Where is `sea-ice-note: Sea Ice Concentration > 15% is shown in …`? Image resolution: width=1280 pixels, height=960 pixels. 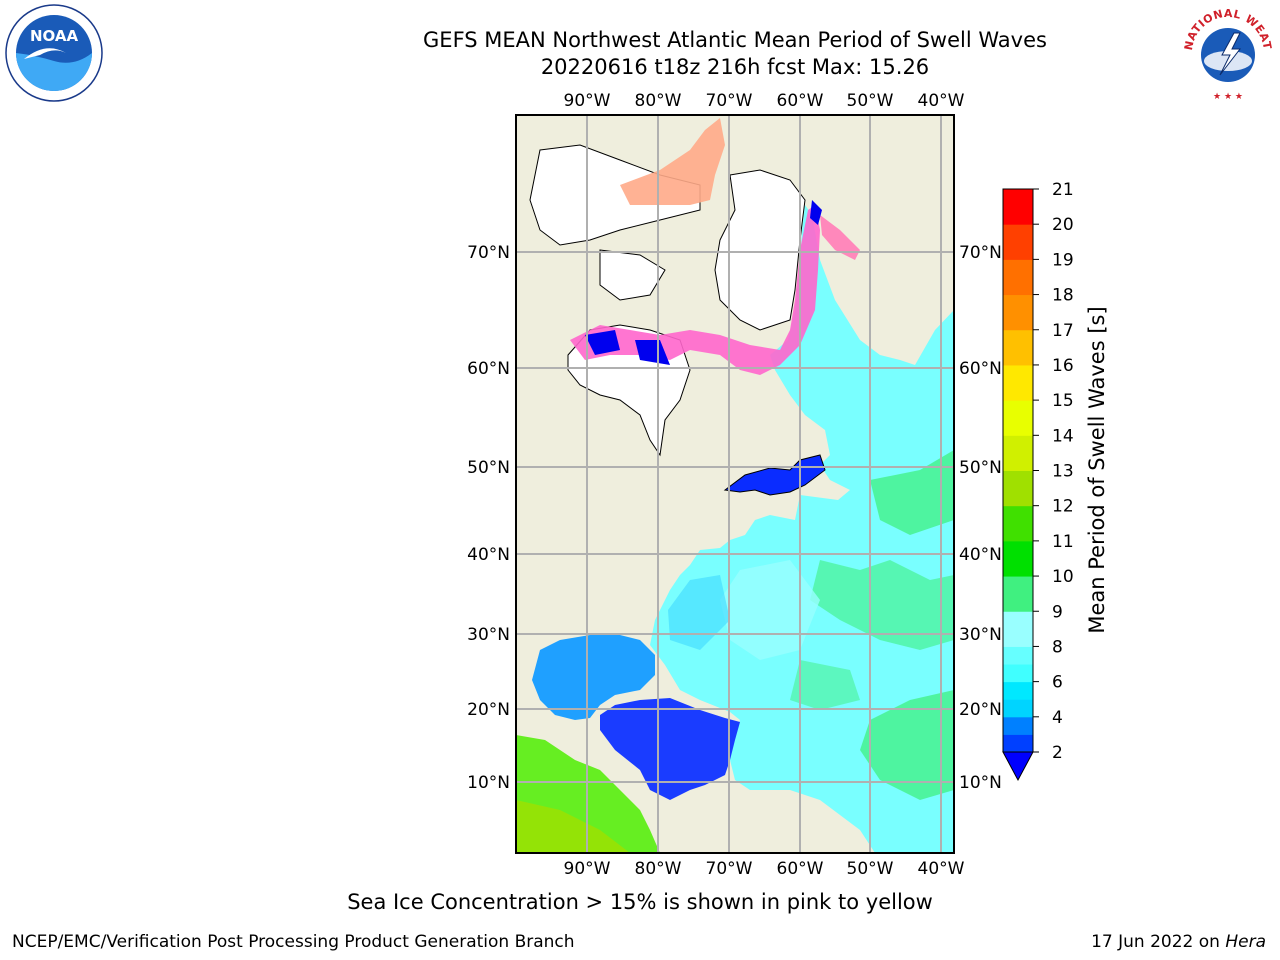
sea-ice-note: Sea Ice Concentration > 15% is shown in … is located at coordinates (640, 902).